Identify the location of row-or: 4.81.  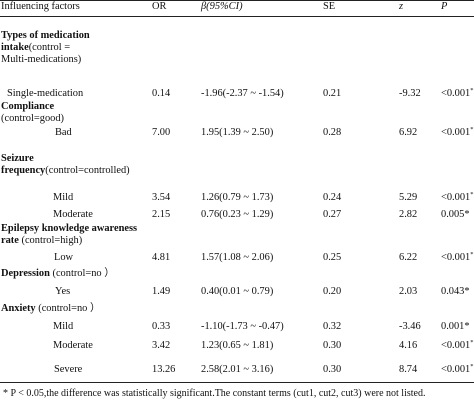
(161, 257).